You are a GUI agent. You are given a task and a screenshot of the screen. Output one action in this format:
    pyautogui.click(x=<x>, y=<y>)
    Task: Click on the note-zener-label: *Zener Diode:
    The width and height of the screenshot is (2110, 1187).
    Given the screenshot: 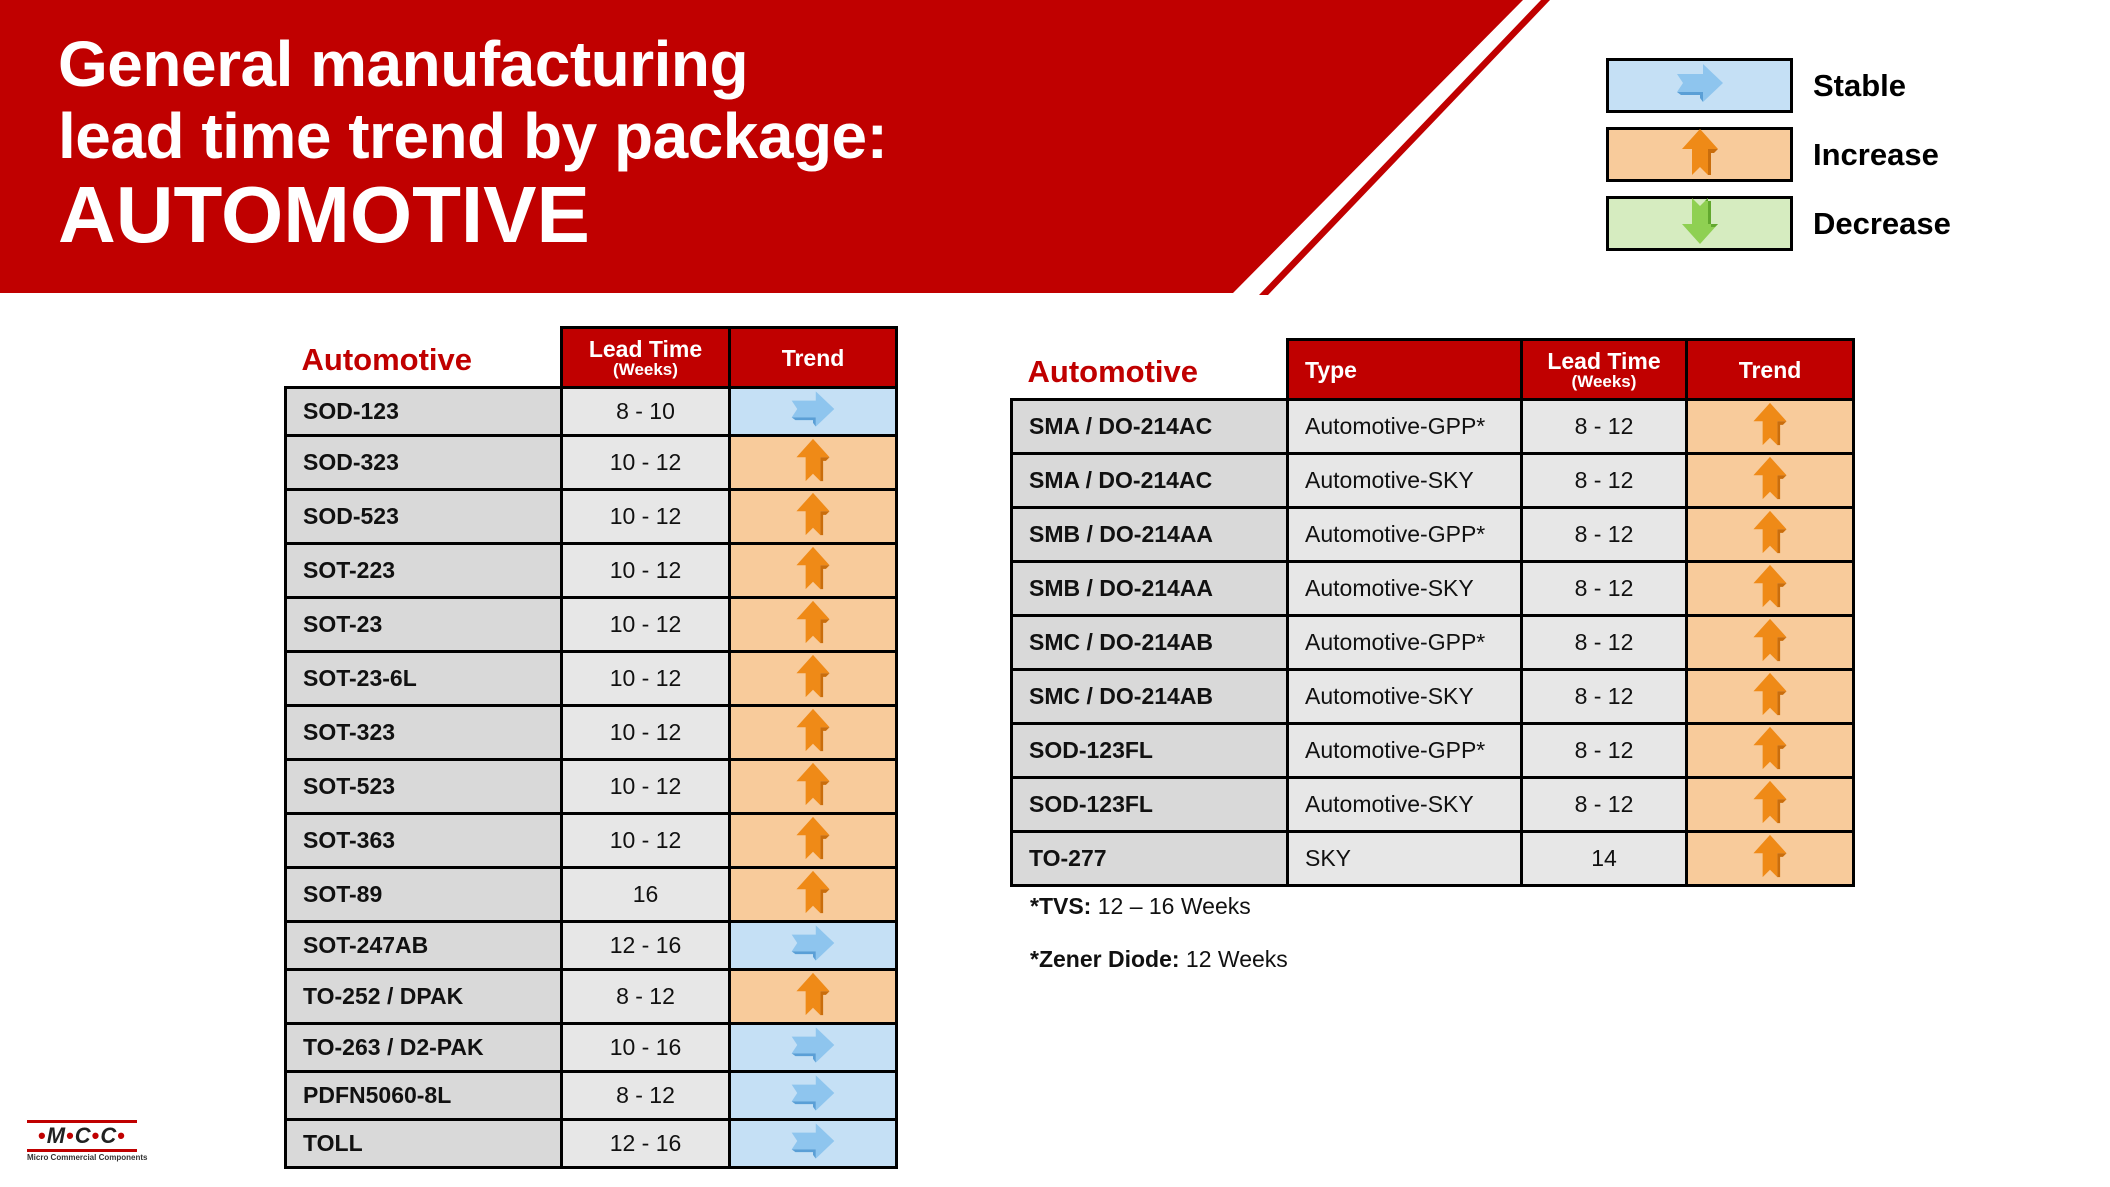 What is the action you would take?
    pyautogui.click(x=1105, y=959)
    